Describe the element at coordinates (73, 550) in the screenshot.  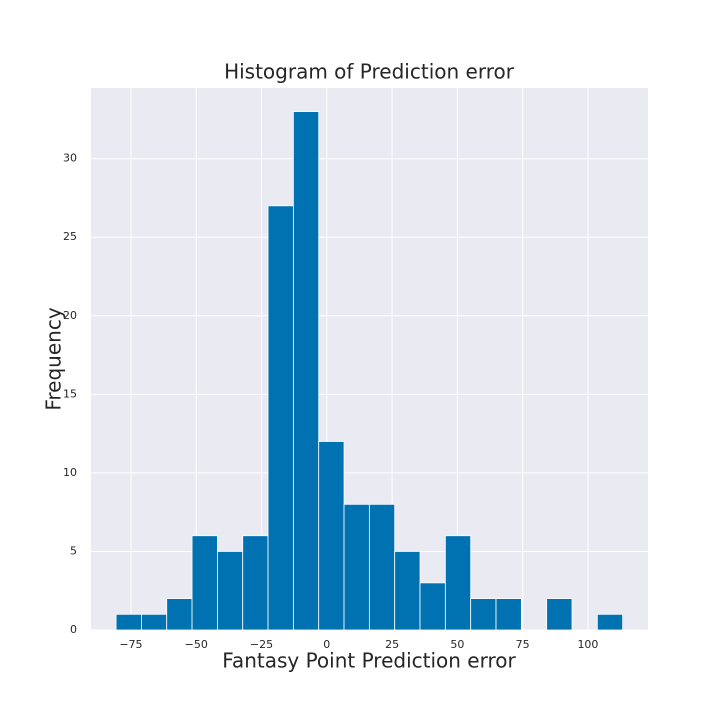
I see `y-tick-label: 5` at that location.